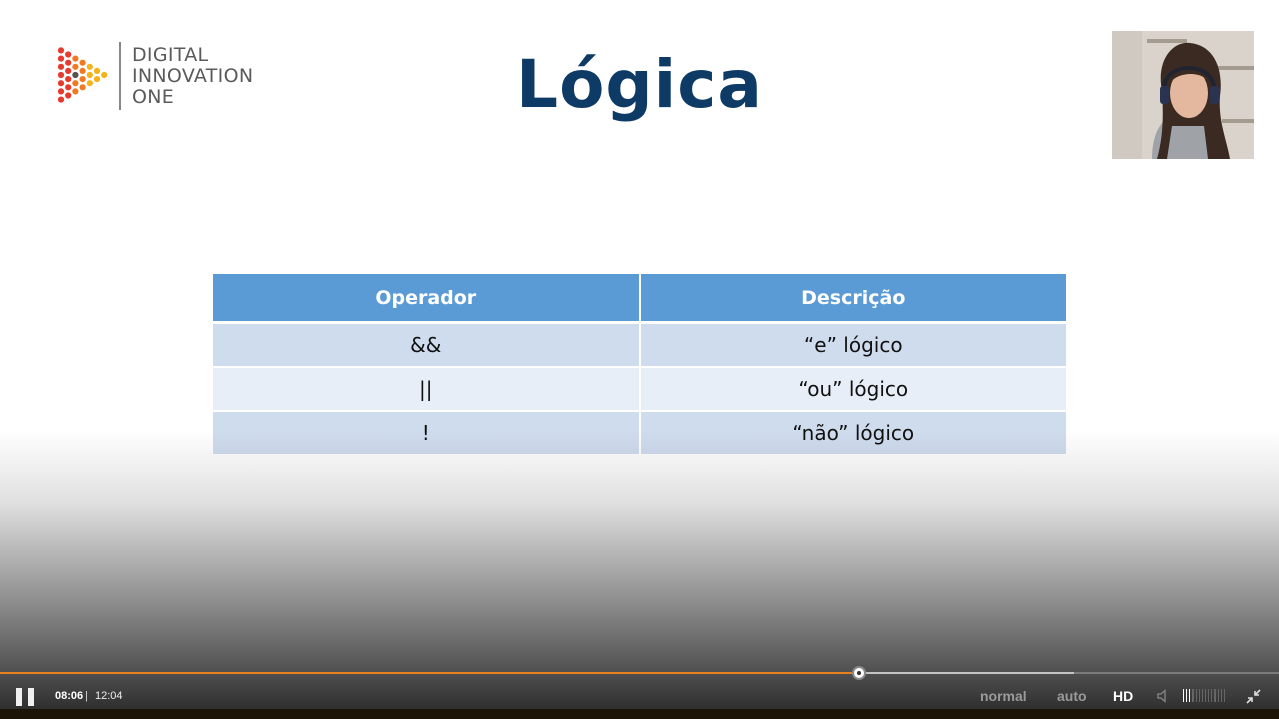 The image size is (1279, 719). I want to click on quality-button: auto, so click(1072, 696).